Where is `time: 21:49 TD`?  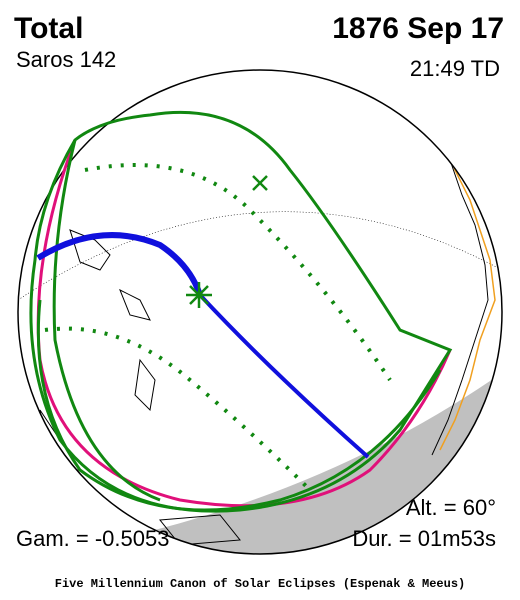 time: 21:49 TD is located at coordinates (455, 68).